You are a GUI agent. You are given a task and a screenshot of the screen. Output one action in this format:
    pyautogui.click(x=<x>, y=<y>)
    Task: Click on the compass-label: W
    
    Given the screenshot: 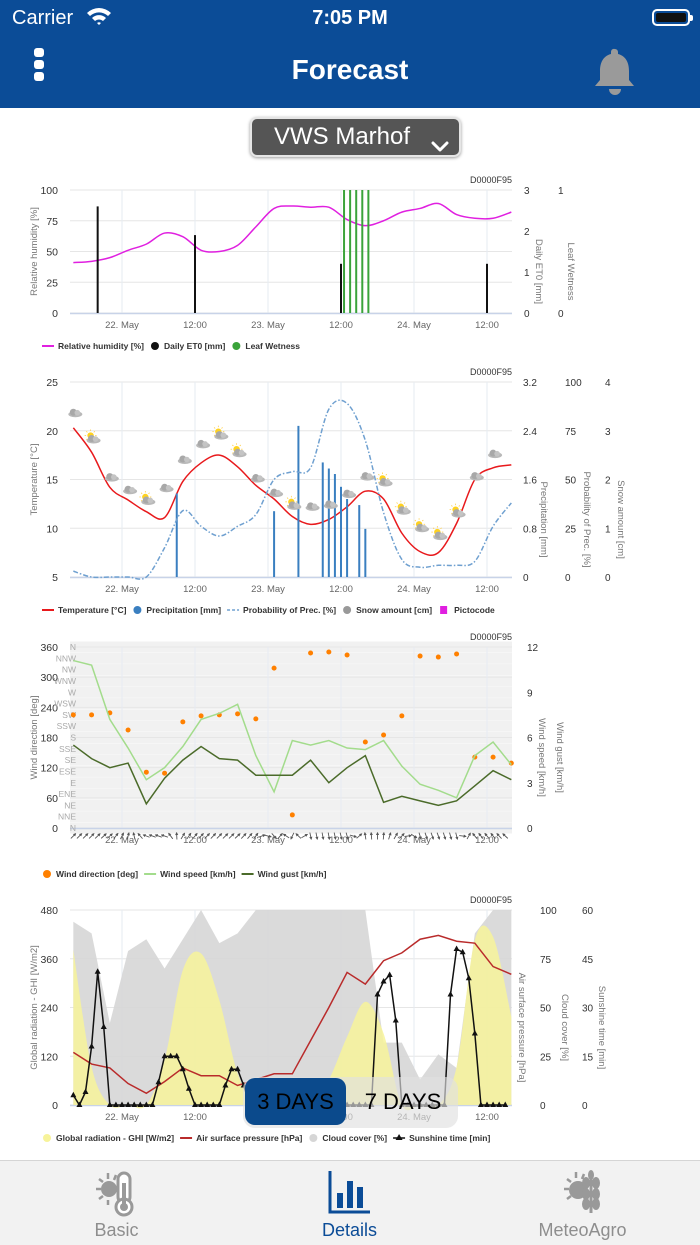 What is the action you would take?
    pyautogui.click(x=72, y=692)
    